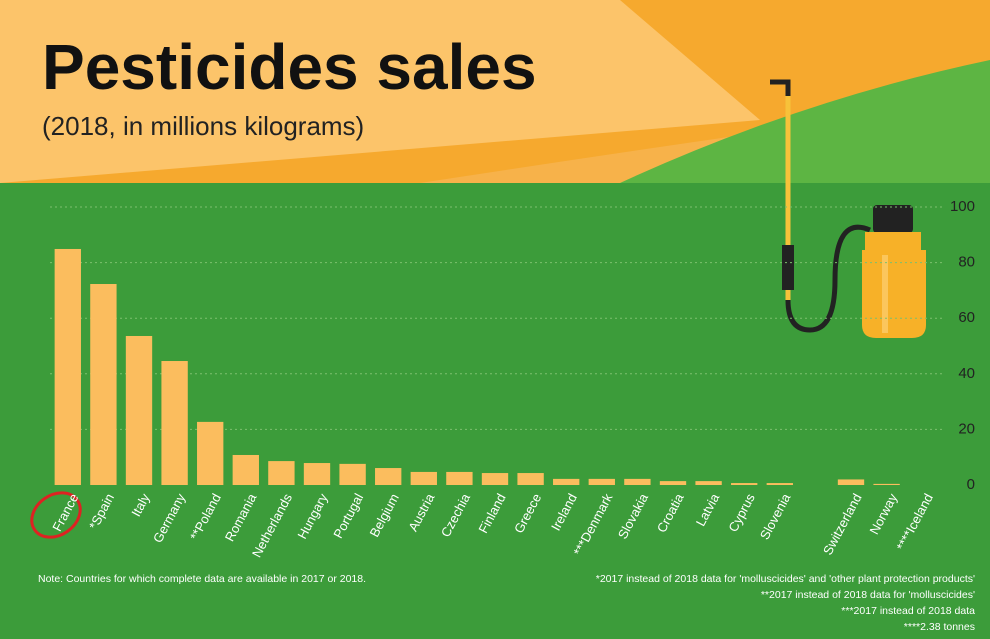 This screenshot has height=639, width=990. Describe the element at coordinates (848, 208) in the screenshot. I see `sprayer` at that location.